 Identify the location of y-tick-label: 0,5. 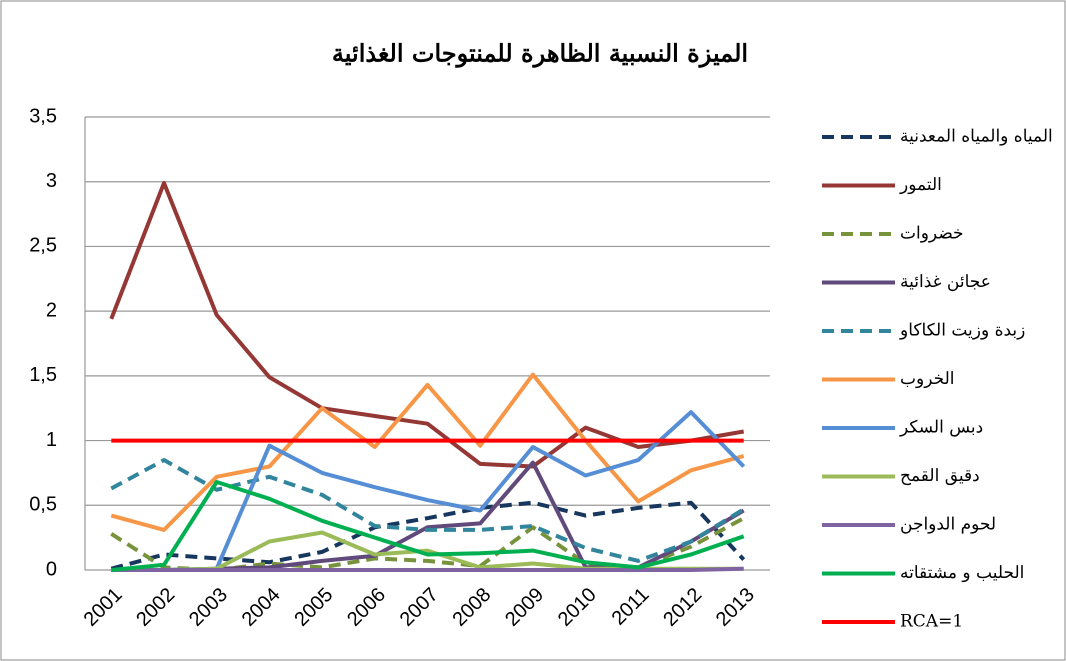
(43, 505).